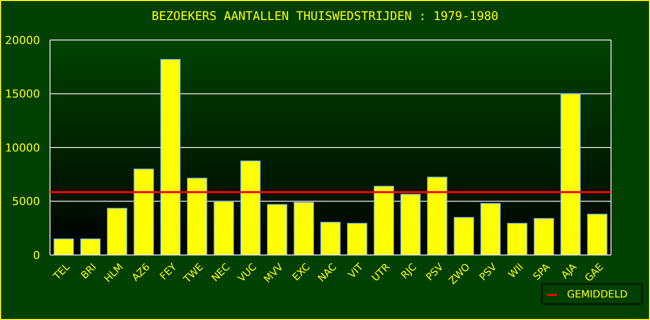  What do you see at coordinates (570, 272) in the screenshot?
I see `x-tick-label: AJA` at bounding box center [570, 272].